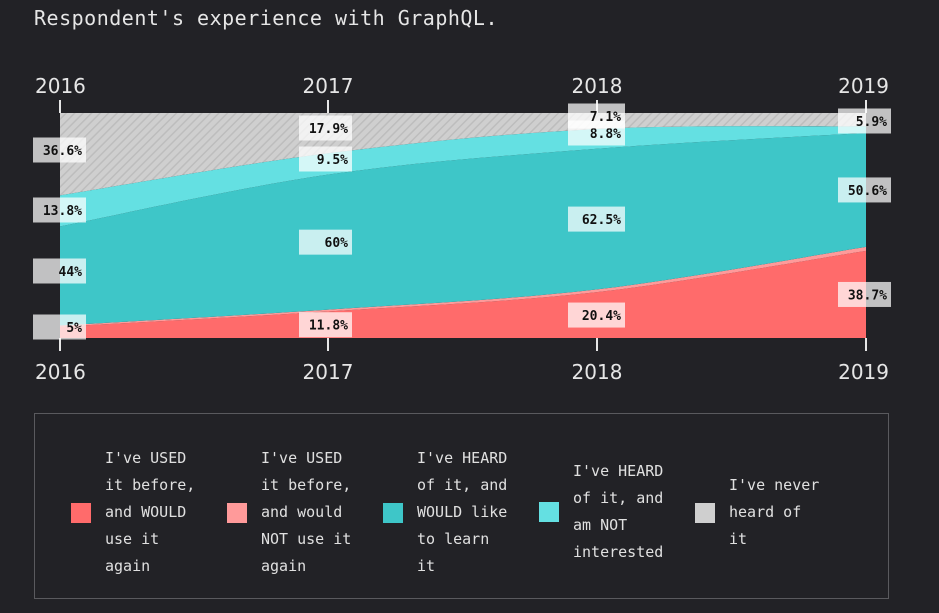 This screenshot has height=613, width=939. Describe the element at coordinates (605, 117) in the screenshot. I see `svg-text: 7.1%` at that location.